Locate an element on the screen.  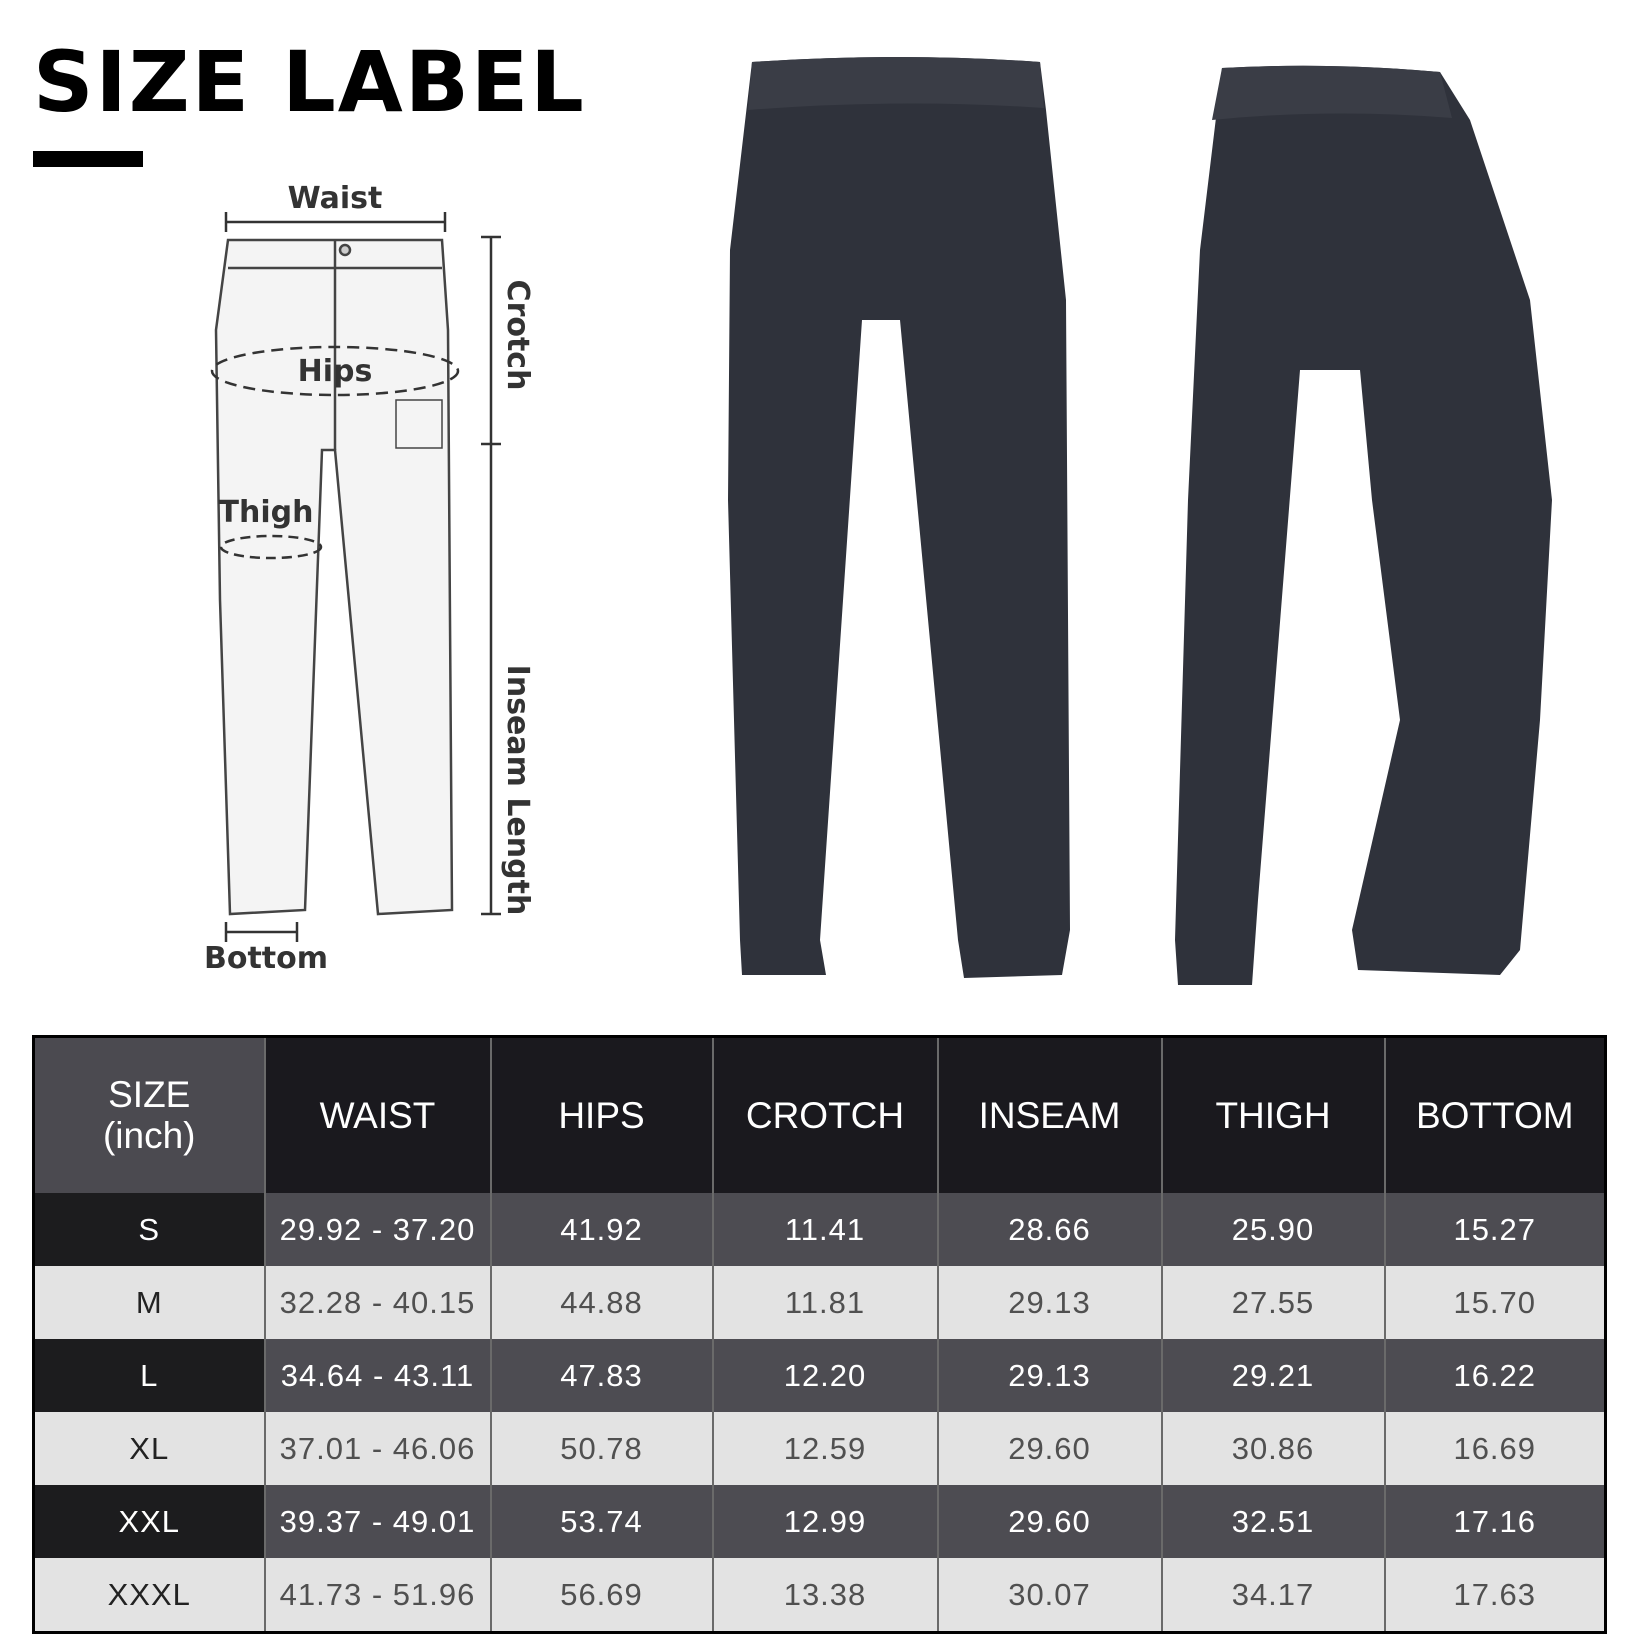
cell-bottom: 17.63 is located at coordinates (1494, 1595).